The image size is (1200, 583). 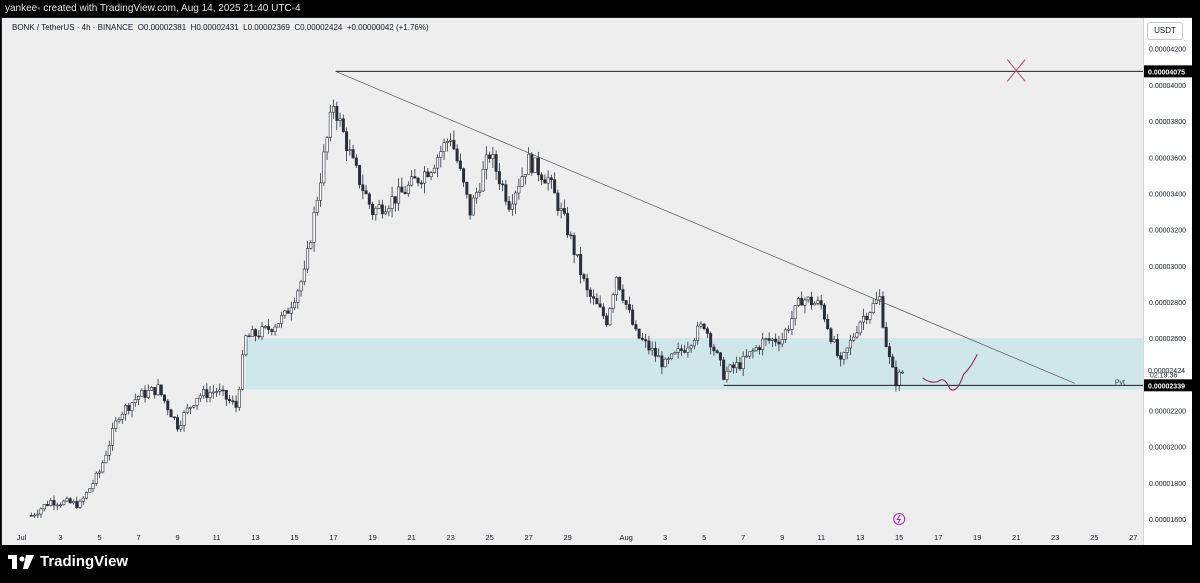 I want to click on y-tick-label: 0.00001600, so click(x=1167, y=520).